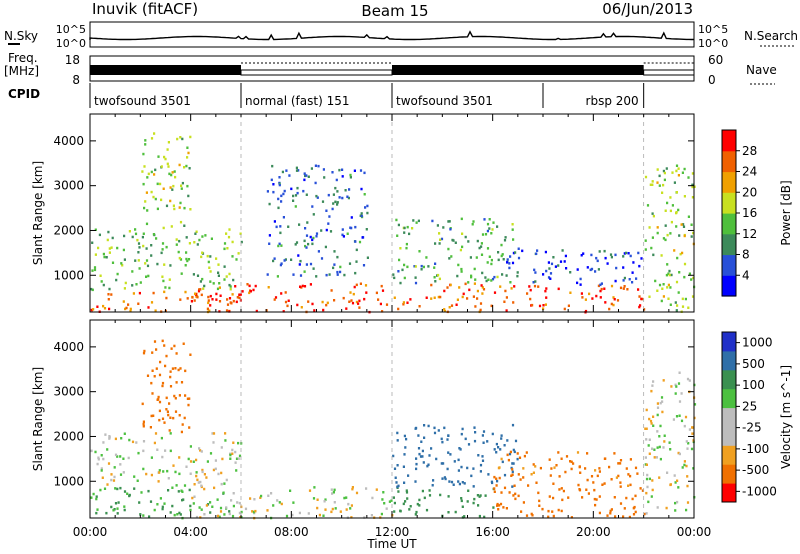 The width and height of the screenshot is (800, 554). Describe the element at coordinates (771, 36) in the screenshot. I see `nsearch-label: N.Search` at that location.